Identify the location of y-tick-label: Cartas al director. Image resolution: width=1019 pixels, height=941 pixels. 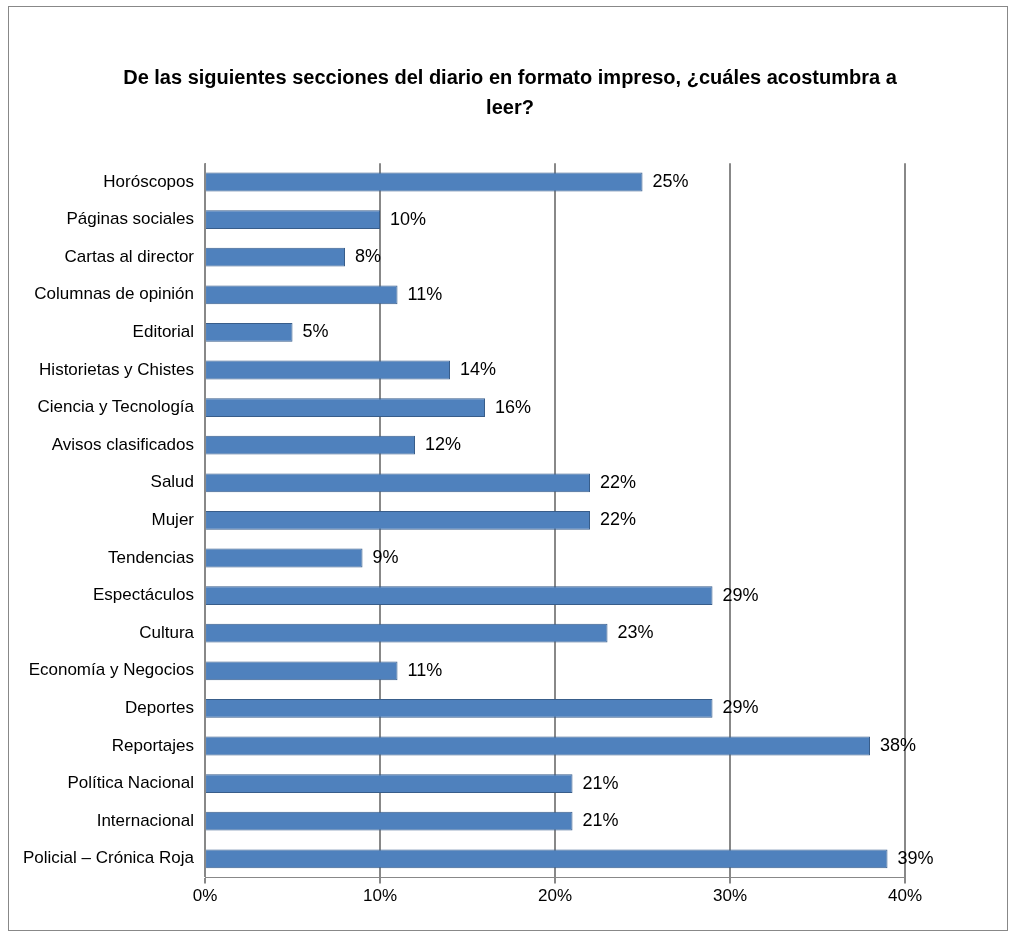
(129, 256).